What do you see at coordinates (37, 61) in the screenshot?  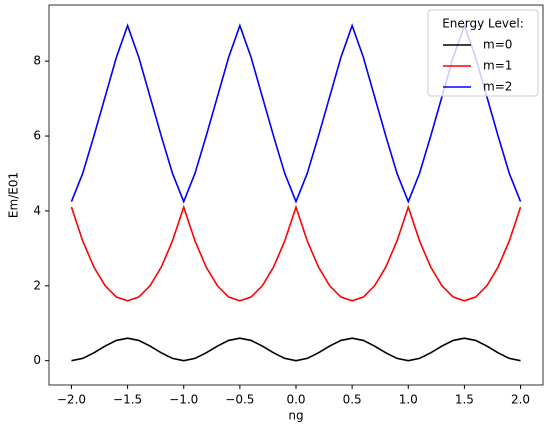 I see `y-tick-label: 8` at bounding box center [37, 61].